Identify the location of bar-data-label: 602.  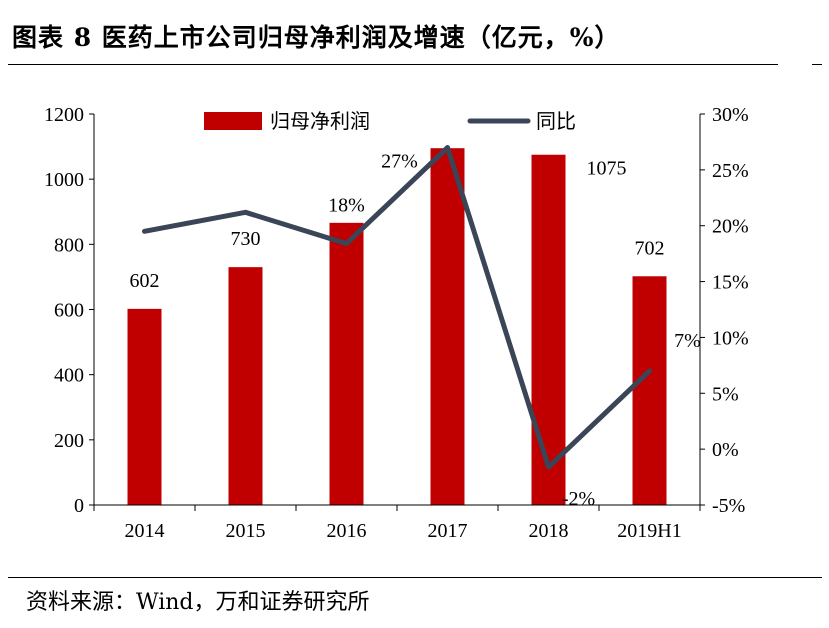
(145, 281).